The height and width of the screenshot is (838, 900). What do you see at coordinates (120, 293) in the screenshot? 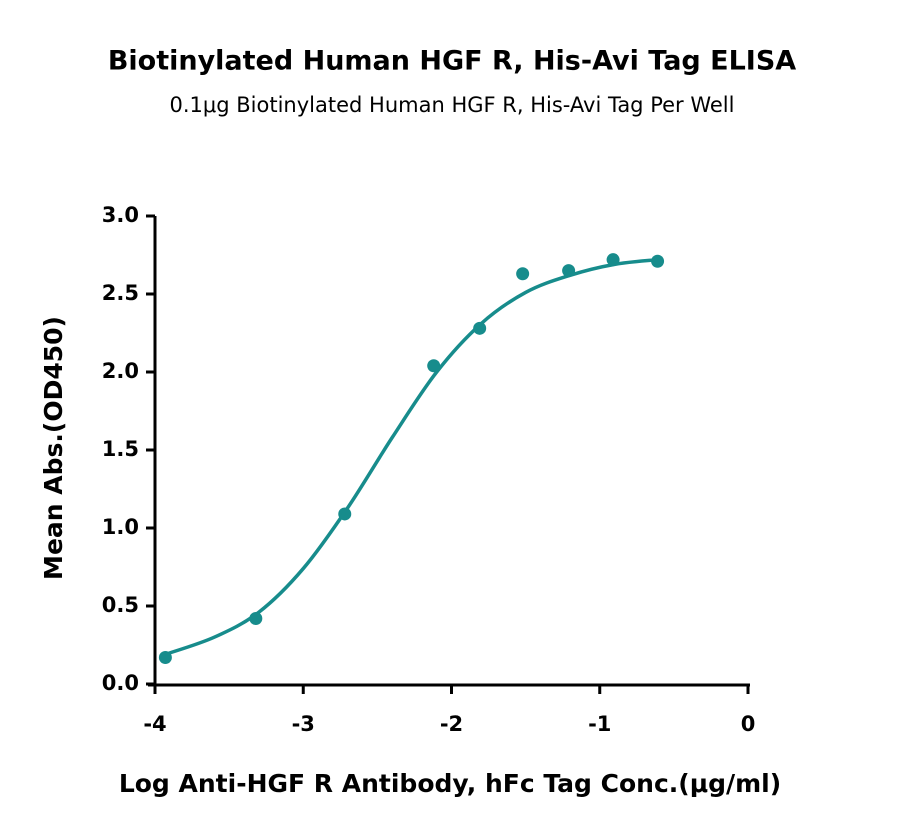
I see `y-tick-label: 2.5` at bounding box center [120, 293].